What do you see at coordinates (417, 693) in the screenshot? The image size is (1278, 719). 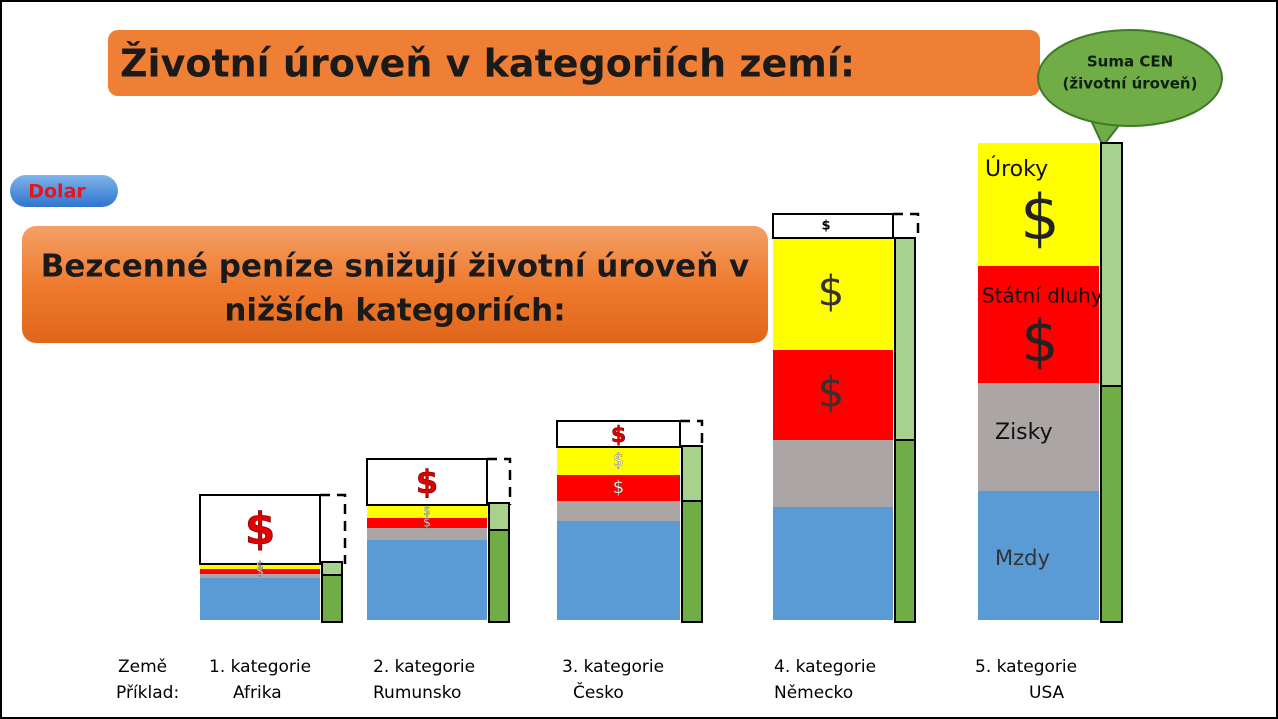 I see `category-country: Rumunsko` at bounding box center [417, 693].